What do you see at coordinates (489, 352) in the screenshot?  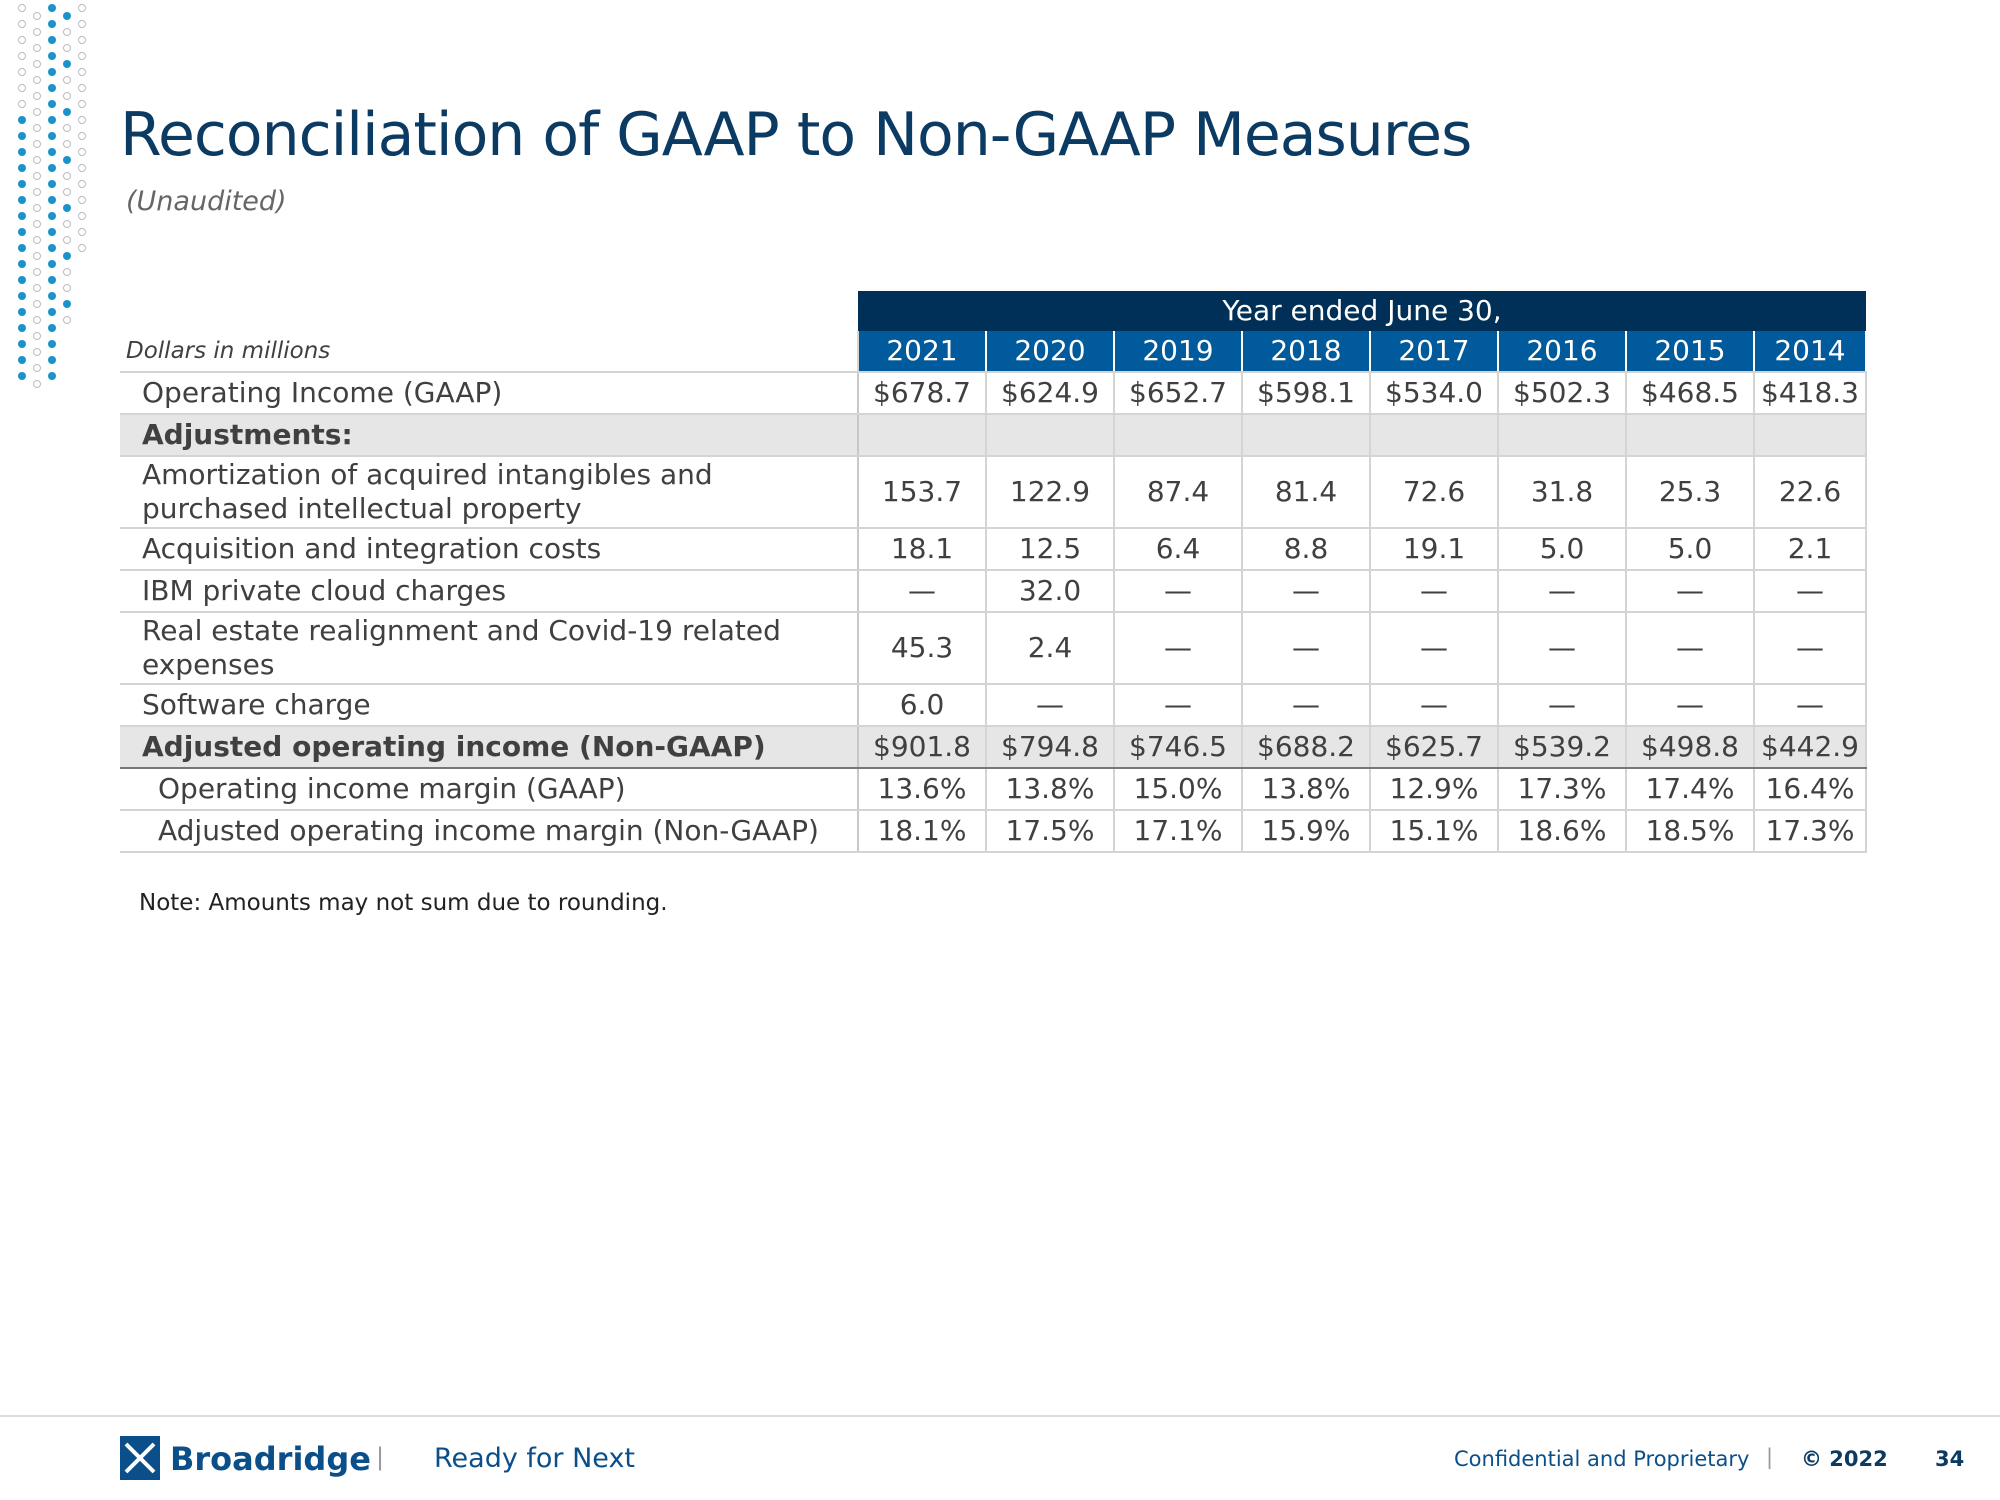 I see `unit-label: Dollars in millions` at bounding box center [489, 352].